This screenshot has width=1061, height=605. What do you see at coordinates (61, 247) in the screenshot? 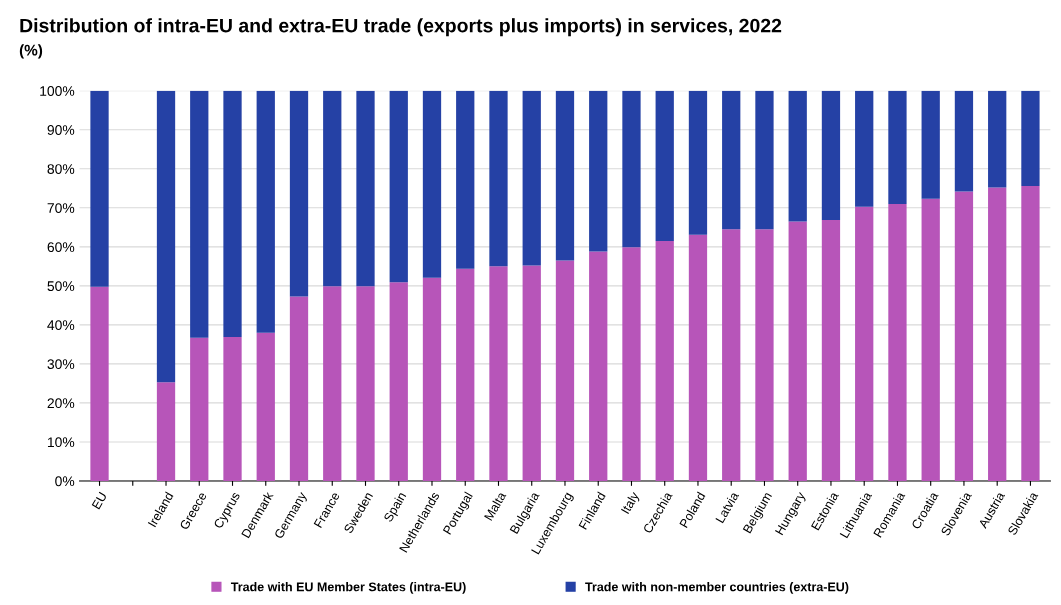
I see `y-tick-label: 60%` at bounding box center [61, 247].